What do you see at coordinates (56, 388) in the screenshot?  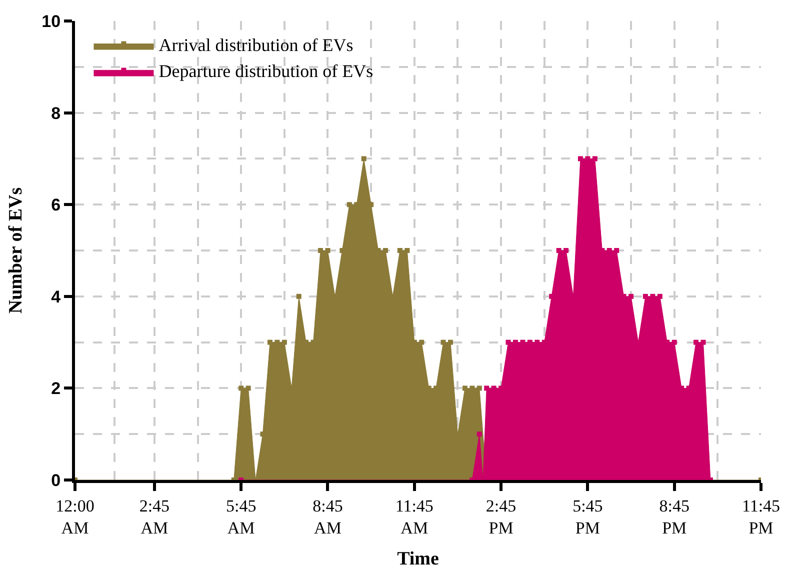 I see `y-tick-label: 2` at bounding box center [56, 388].